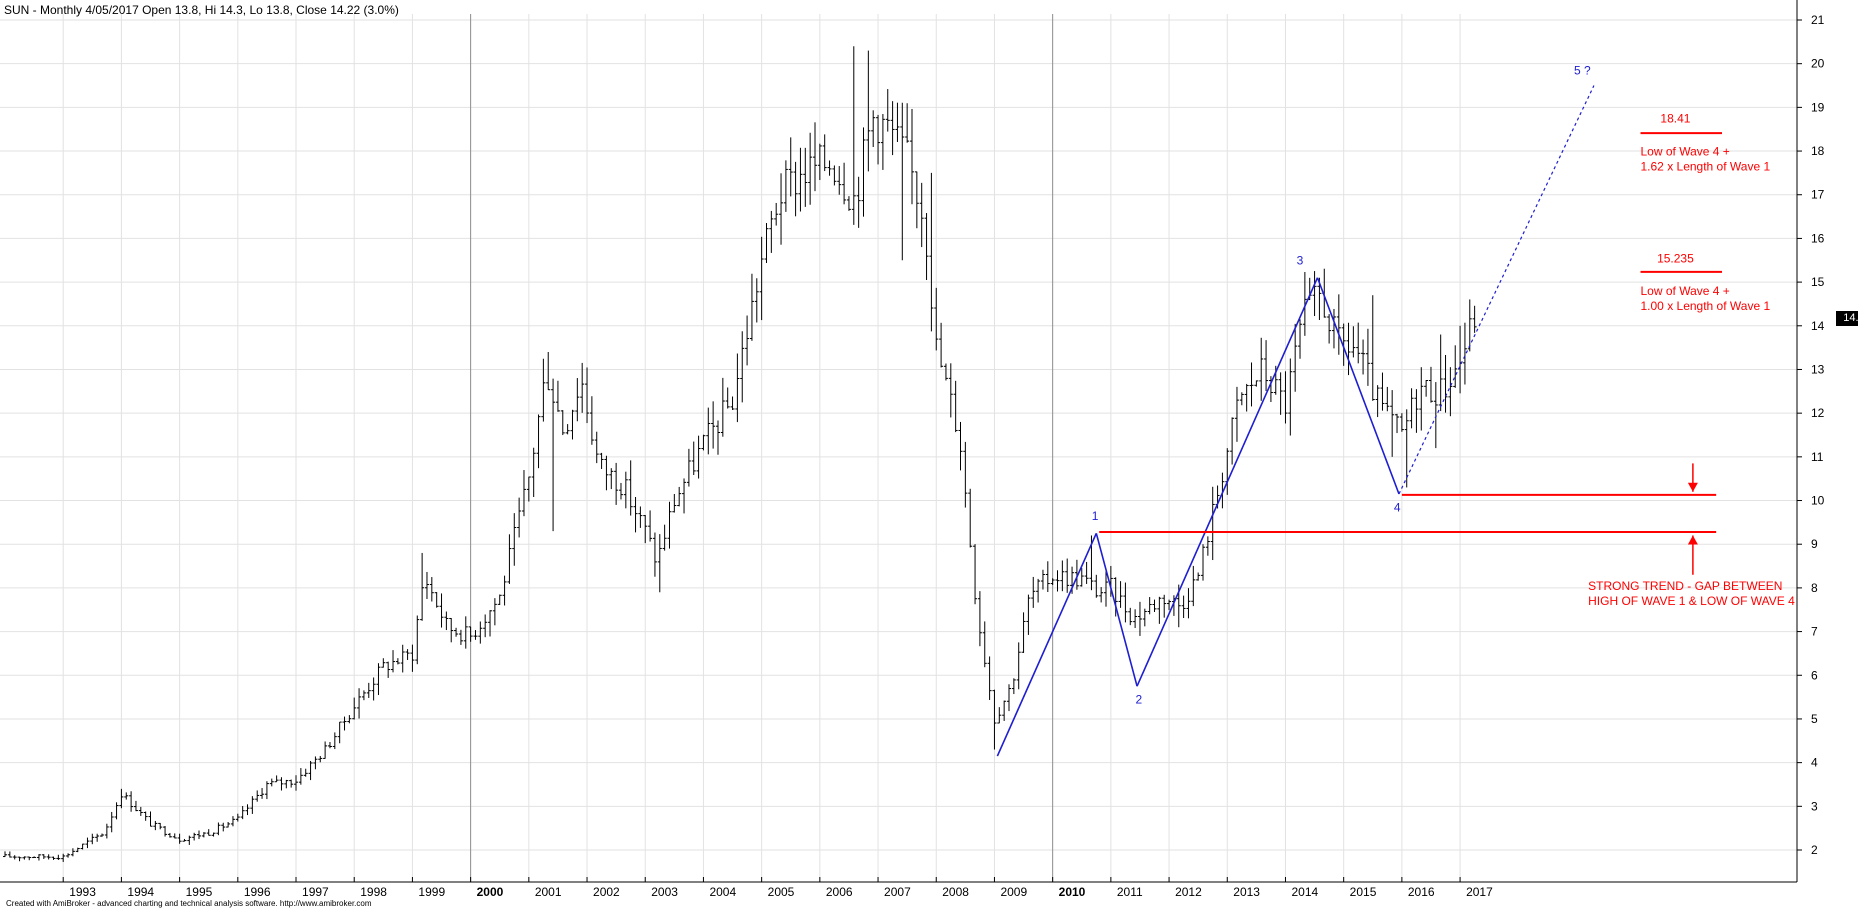 The width and height of the screenshot is (1858, 912). What do you see at coordinates (722, 892) in the screenshot?
I see `x-tick-label: 2004` at bounding box center [722, 892].